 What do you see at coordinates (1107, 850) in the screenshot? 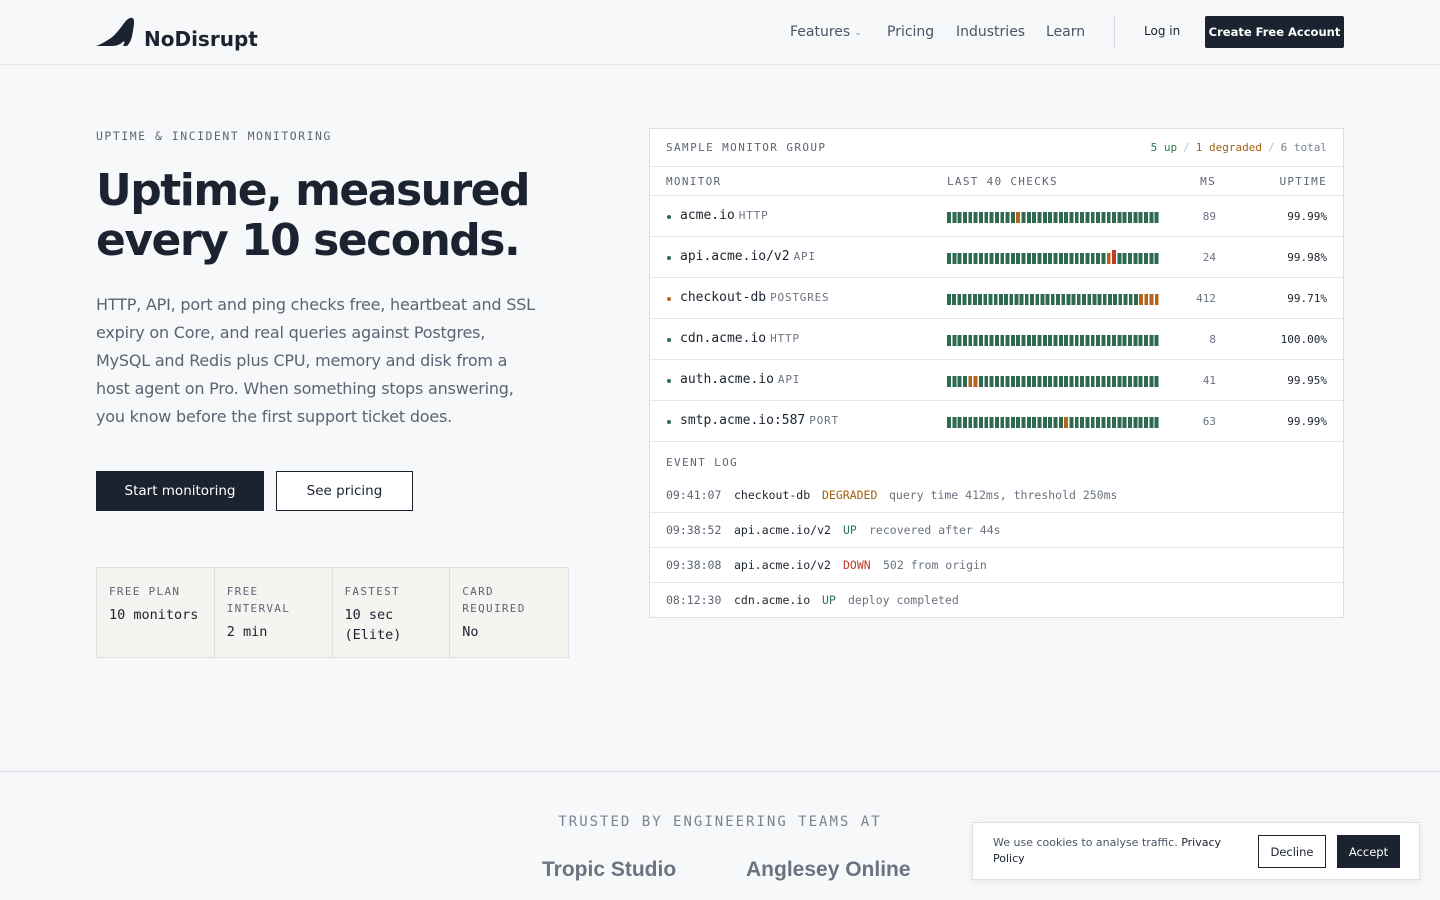
I see `privacy-policy-link: Privacy Policy` at bounding box center [1107, 850].